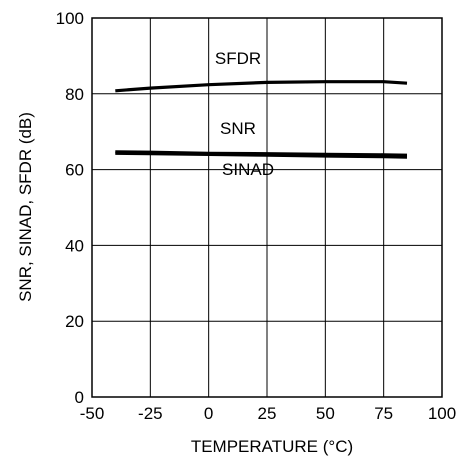 The height and width of the screenshot is (464, 468). What do you see at coordinates (261, 155) in the screenshot?
I see `sinad-line` at bounding box center [261, 155].